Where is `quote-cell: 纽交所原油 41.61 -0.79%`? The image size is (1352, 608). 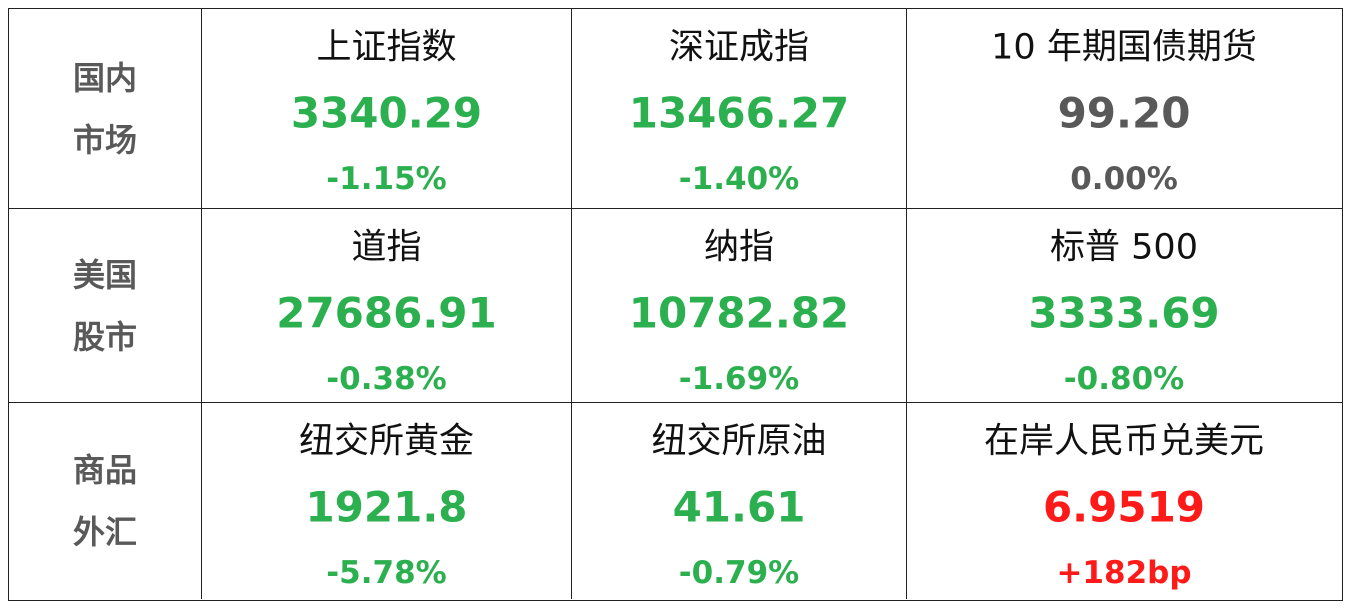
quote-cell: 纽交所原油 41.61 -0.79% is located at coordinates (738, 501).